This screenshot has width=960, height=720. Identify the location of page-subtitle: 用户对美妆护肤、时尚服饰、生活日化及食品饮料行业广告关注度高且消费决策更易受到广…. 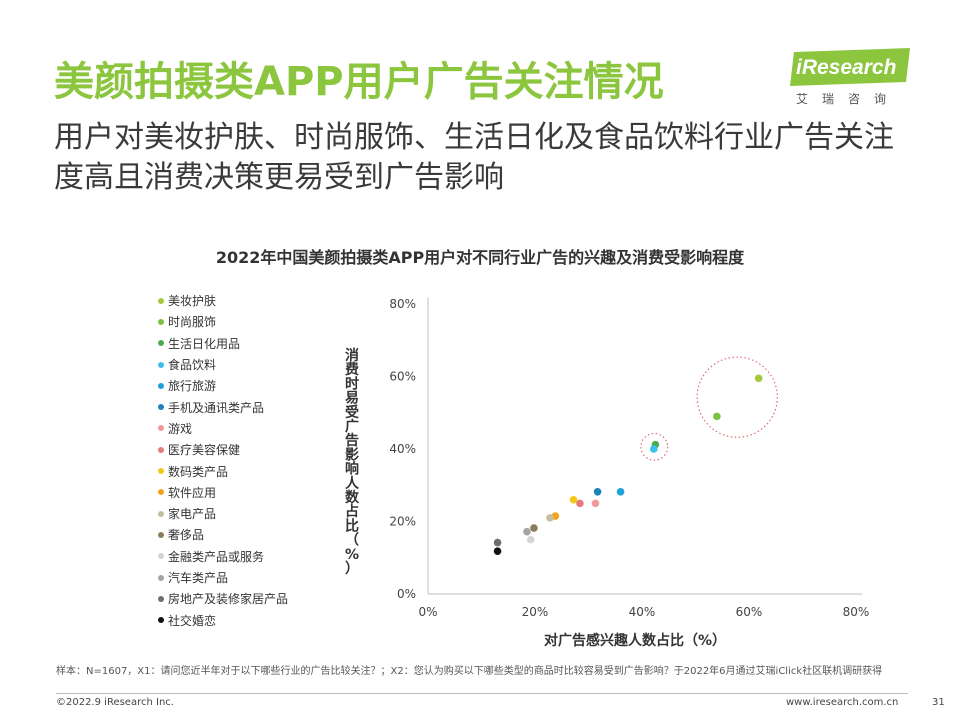
(474, 157).